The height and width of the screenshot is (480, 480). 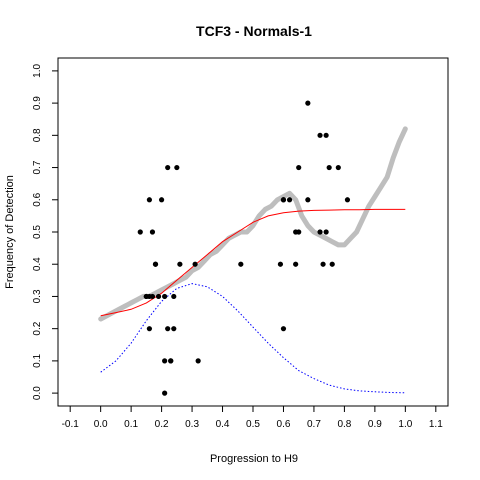 What do you see at coordinates (162, 424) in the screenshot?
I see `x-tick-label: 0.2` at bounding box center [162, 424].